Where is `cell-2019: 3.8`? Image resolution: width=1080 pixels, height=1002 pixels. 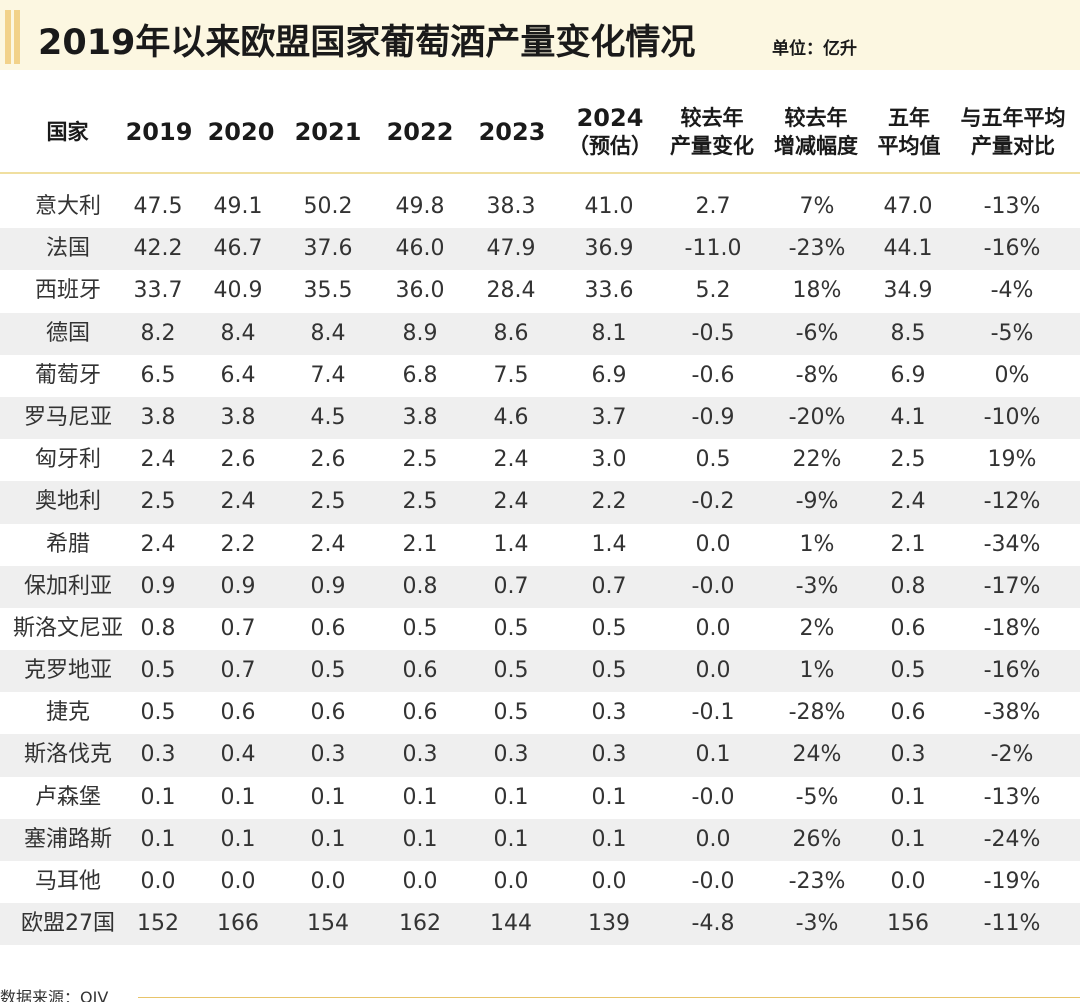 cell-2019: 3.8 is located at coordinates (158, 417).